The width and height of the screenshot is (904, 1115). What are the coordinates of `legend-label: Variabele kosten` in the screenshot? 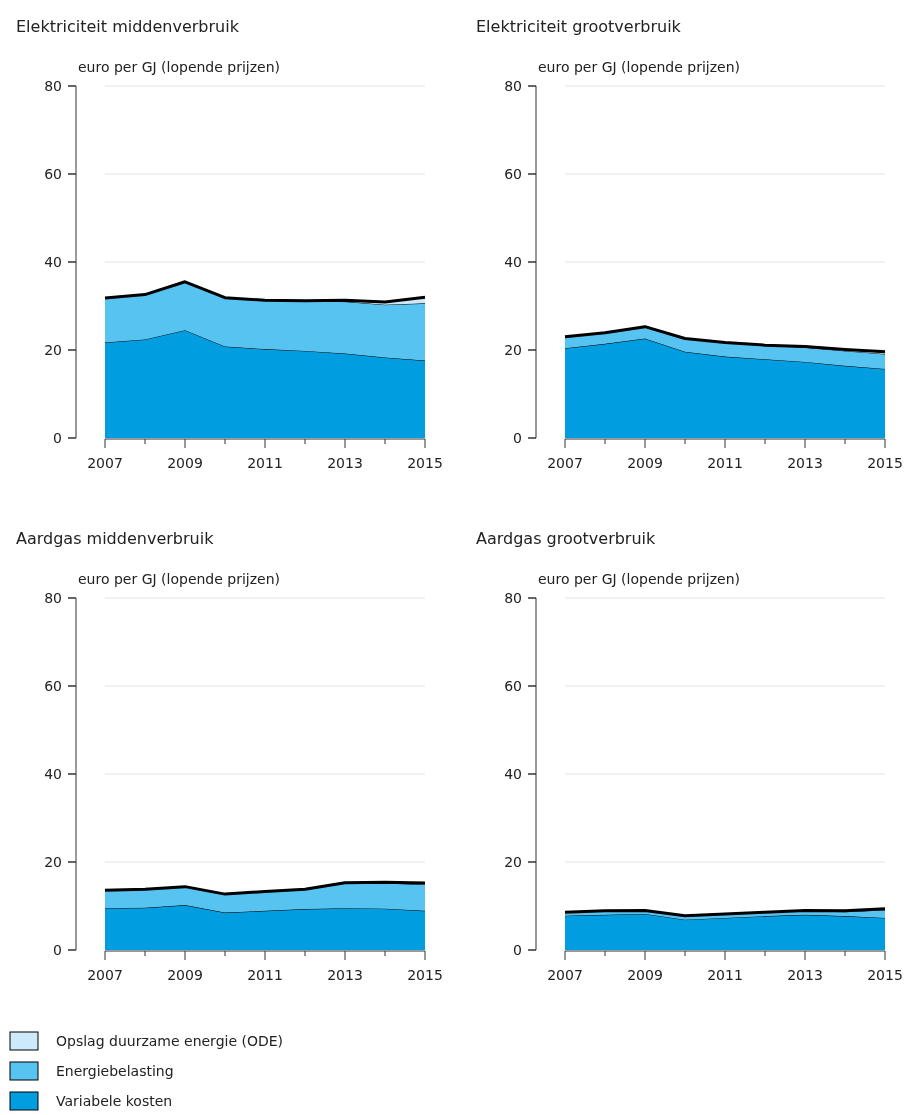 It's located at (114, 1101).